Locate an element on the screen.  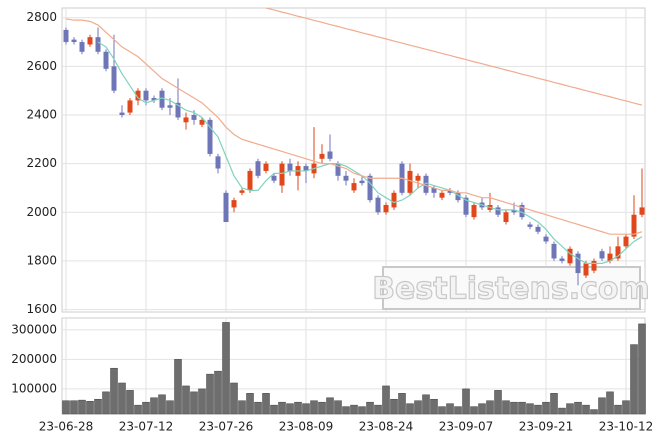
watermark: BestListens.com is located at coordinates (511, 289).